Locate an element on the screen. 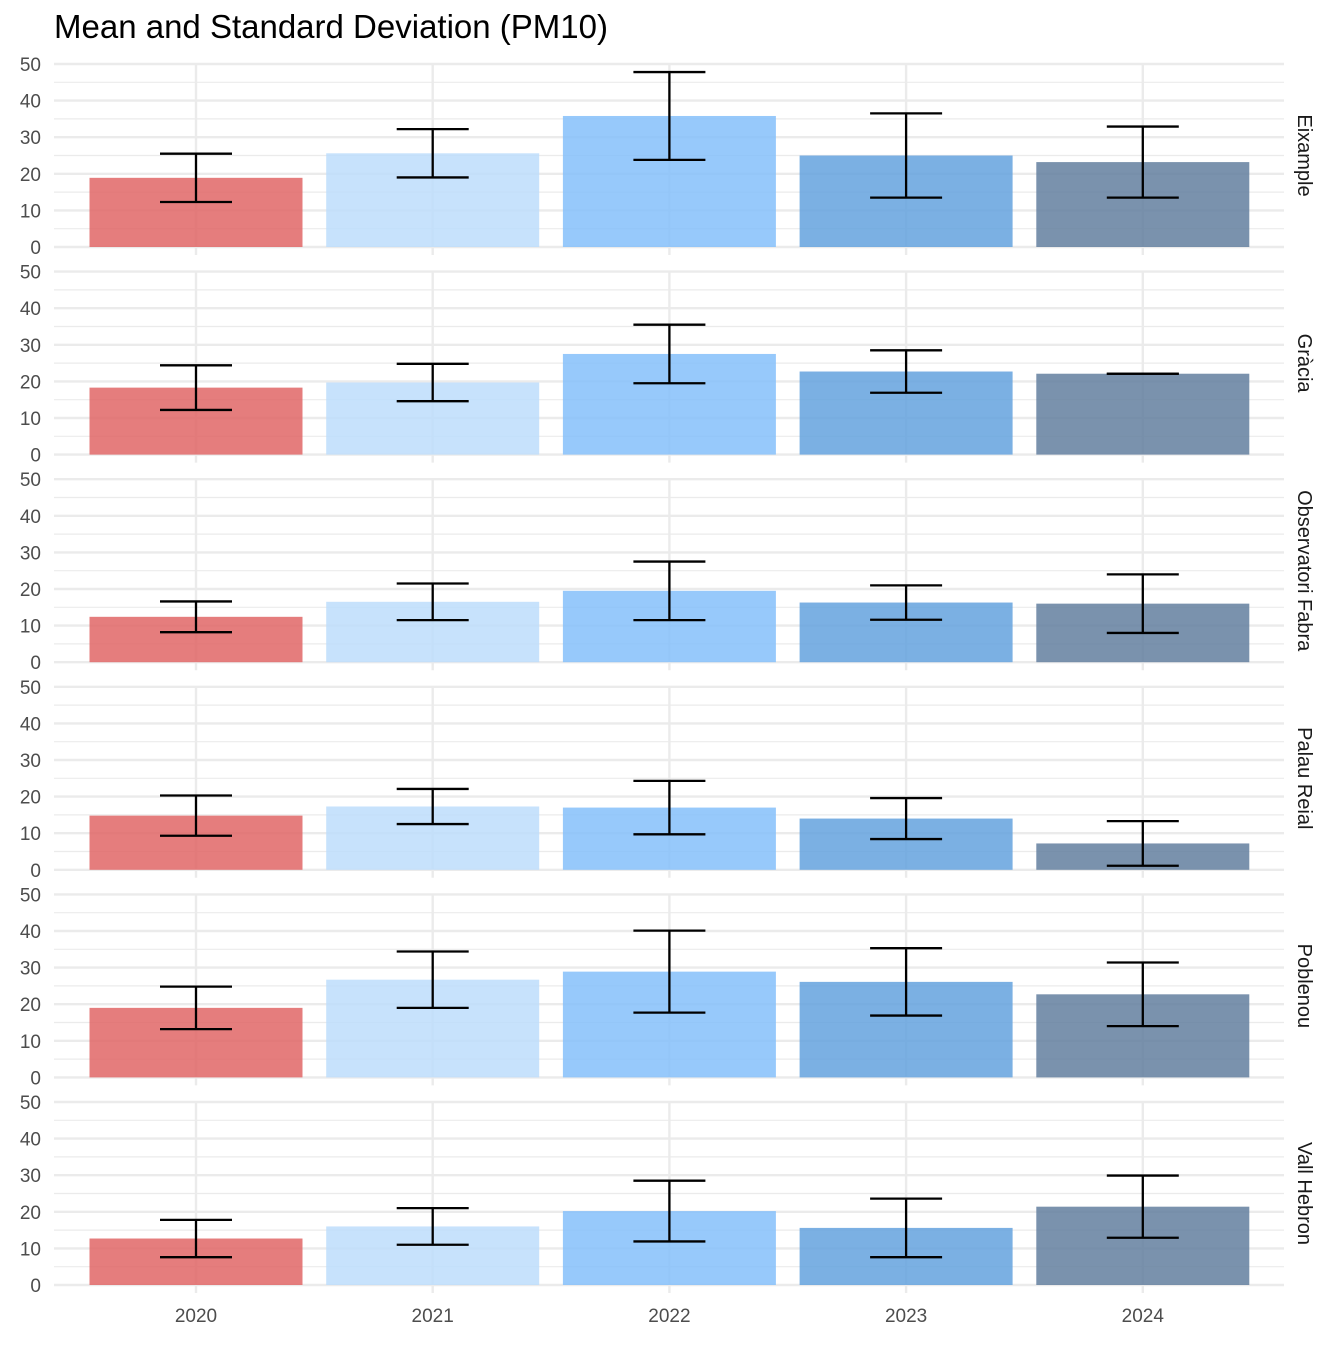 The image size is (1344, 1349). x-tick-label: 2022 is located at coordinates (669, 1316).